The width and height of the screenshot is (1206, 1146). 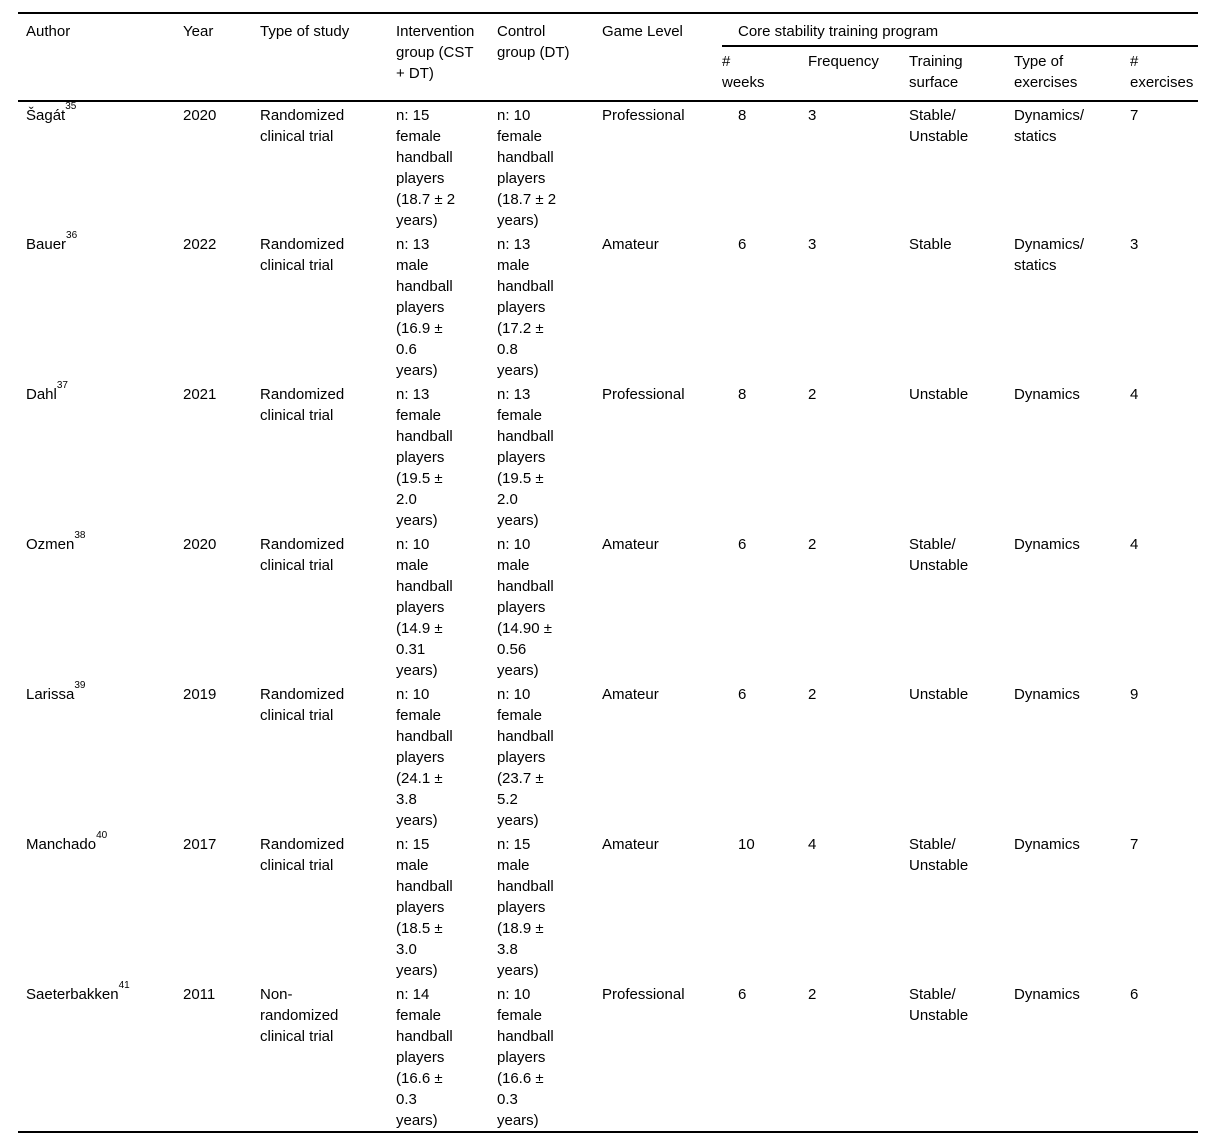 What do you see at coordinates (100, 456) in the screenshot?
I see `author-cell: Dahl37` at bounding box center [100, 456].